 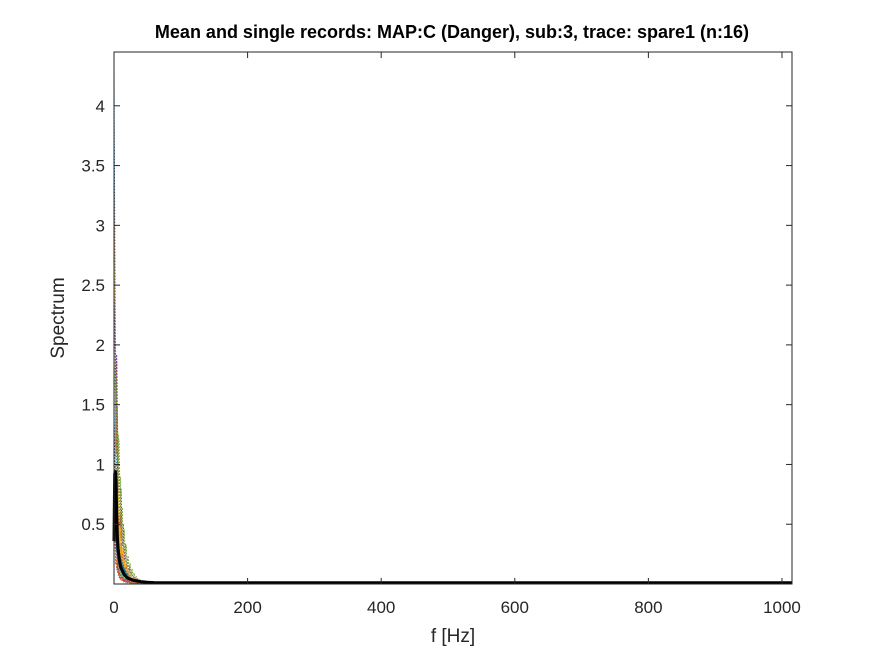 What do you see at coordinates (100, 225) in the screenshot?
I see `y-tick-label: 3` at bounding box center [100, 225].